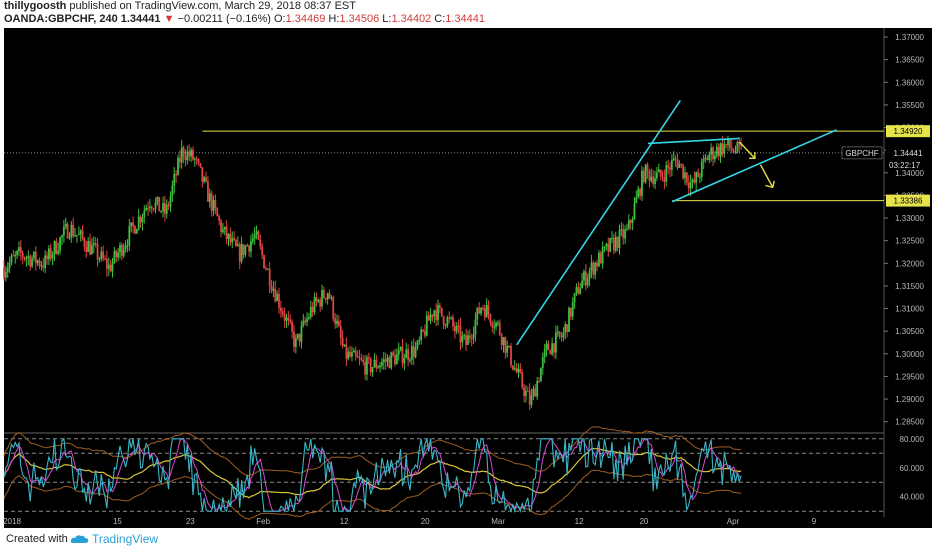  I want to click on support-price-label-box, so click(908, 200).